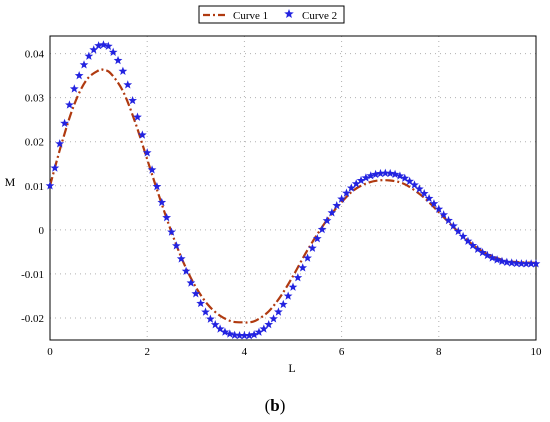  I want to click on x-tick-label: 2, so click(147, 352).